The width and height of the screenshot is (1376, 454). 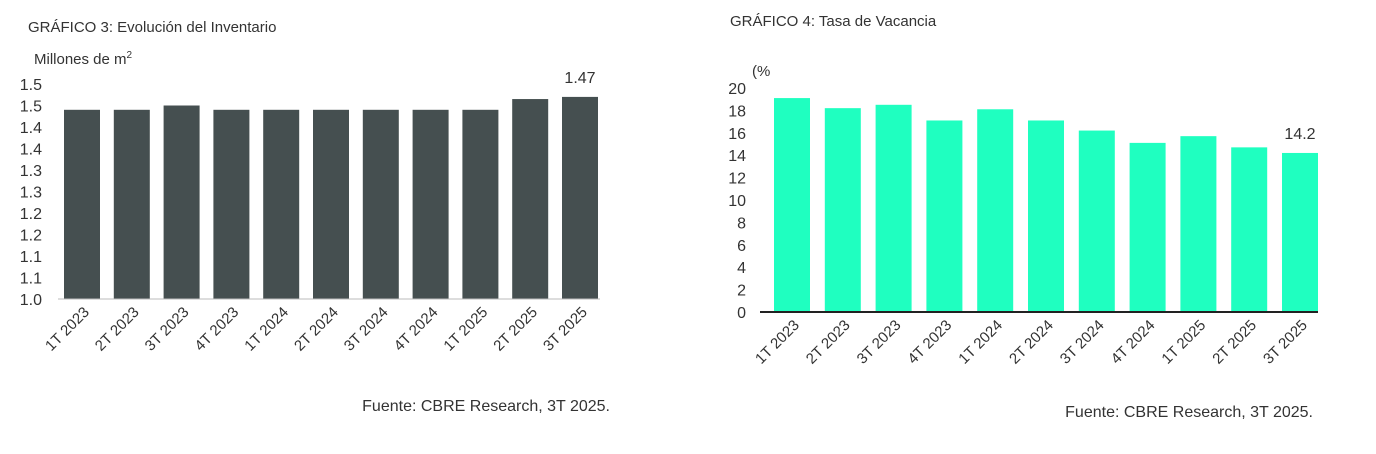 I want to click on y-tick-label: 1.0, so click(x=31, y=300).